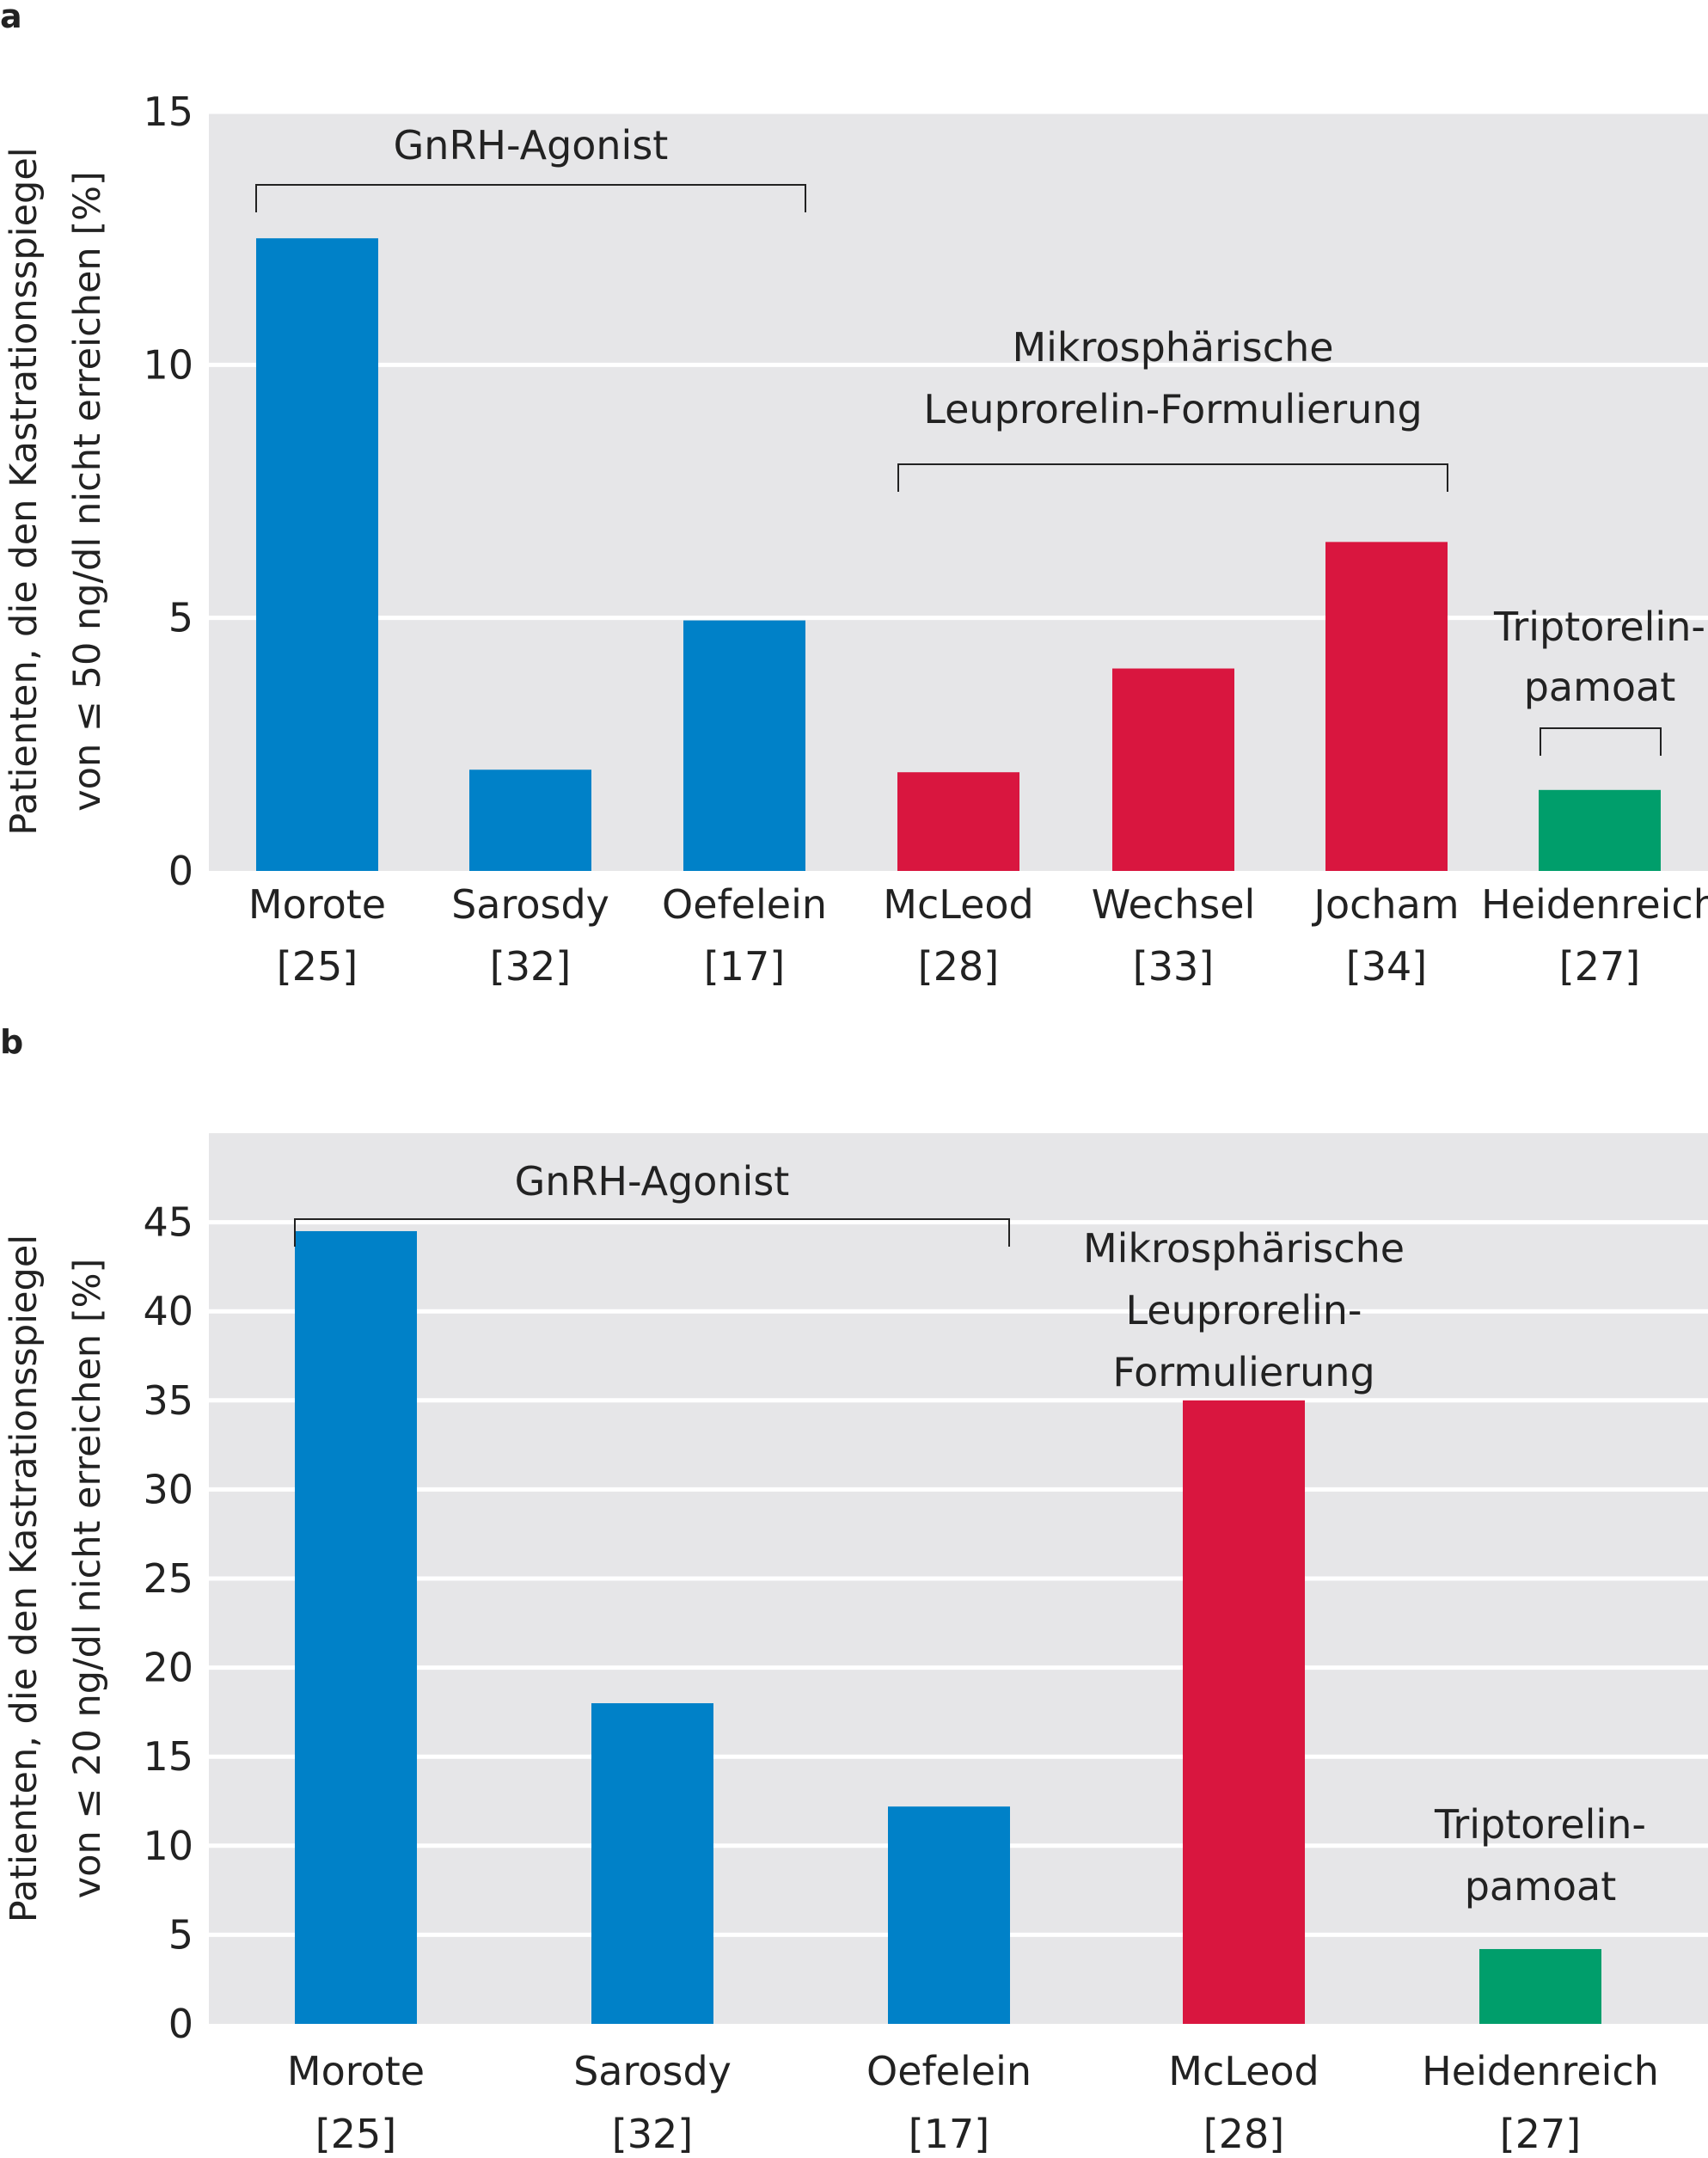 Image resolution: width=1708 pixels, height=2158 pixels. What do you see at coordinates (744, 745) in the screenshot?
I see `chart-a-bar-oefelein` at bounding box center [744, 745].